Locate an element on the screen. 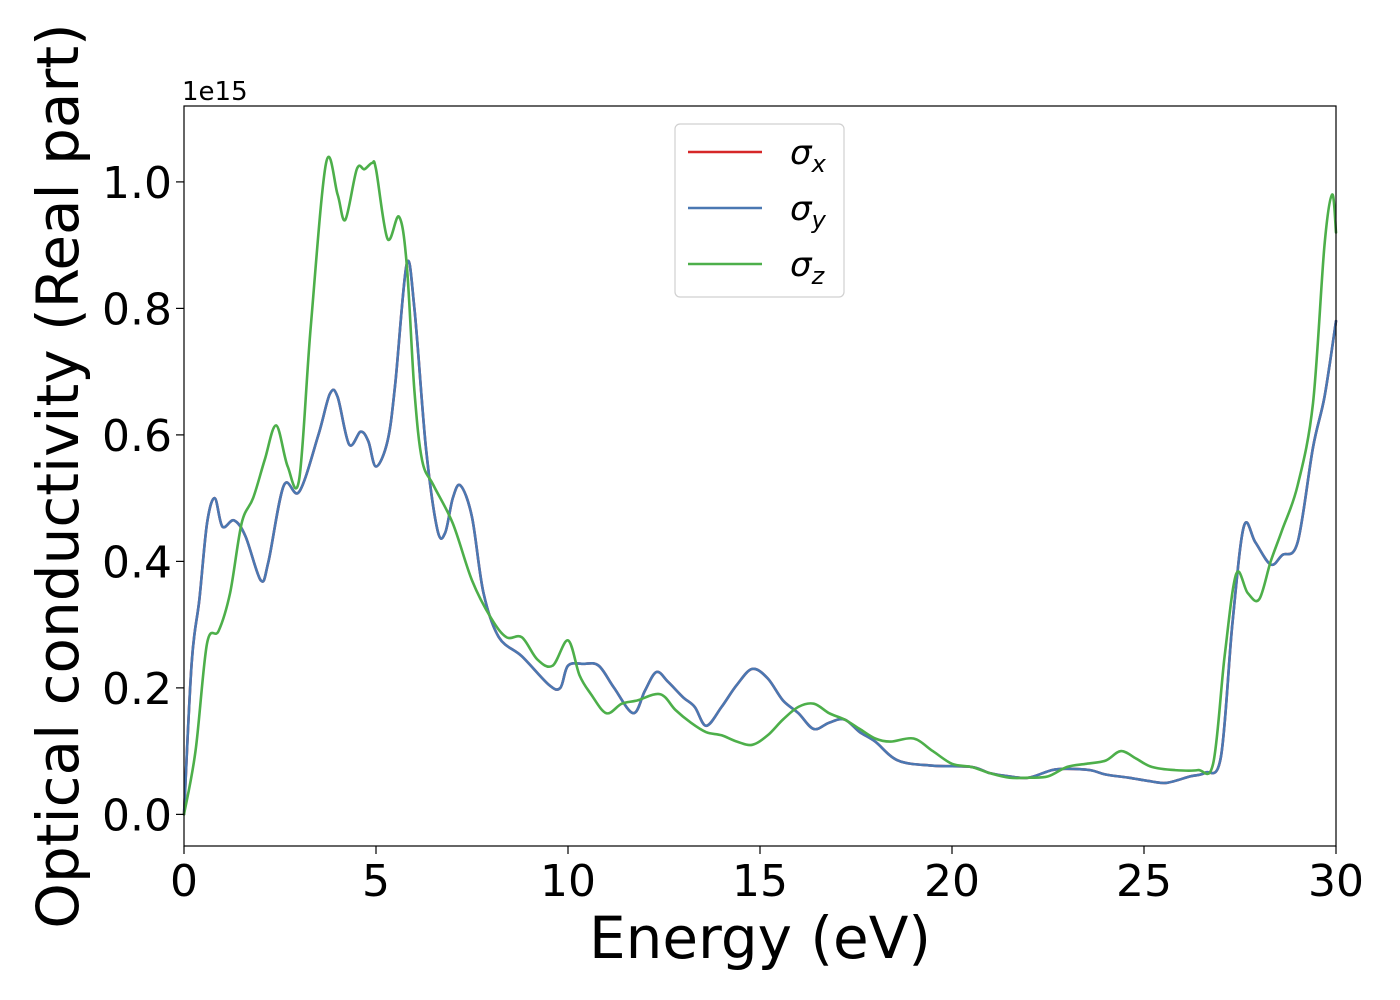 Image resolution: width=1400 pixels, height=1000 pixels. legend: σx σy σz is located at coordinates (759, 210).